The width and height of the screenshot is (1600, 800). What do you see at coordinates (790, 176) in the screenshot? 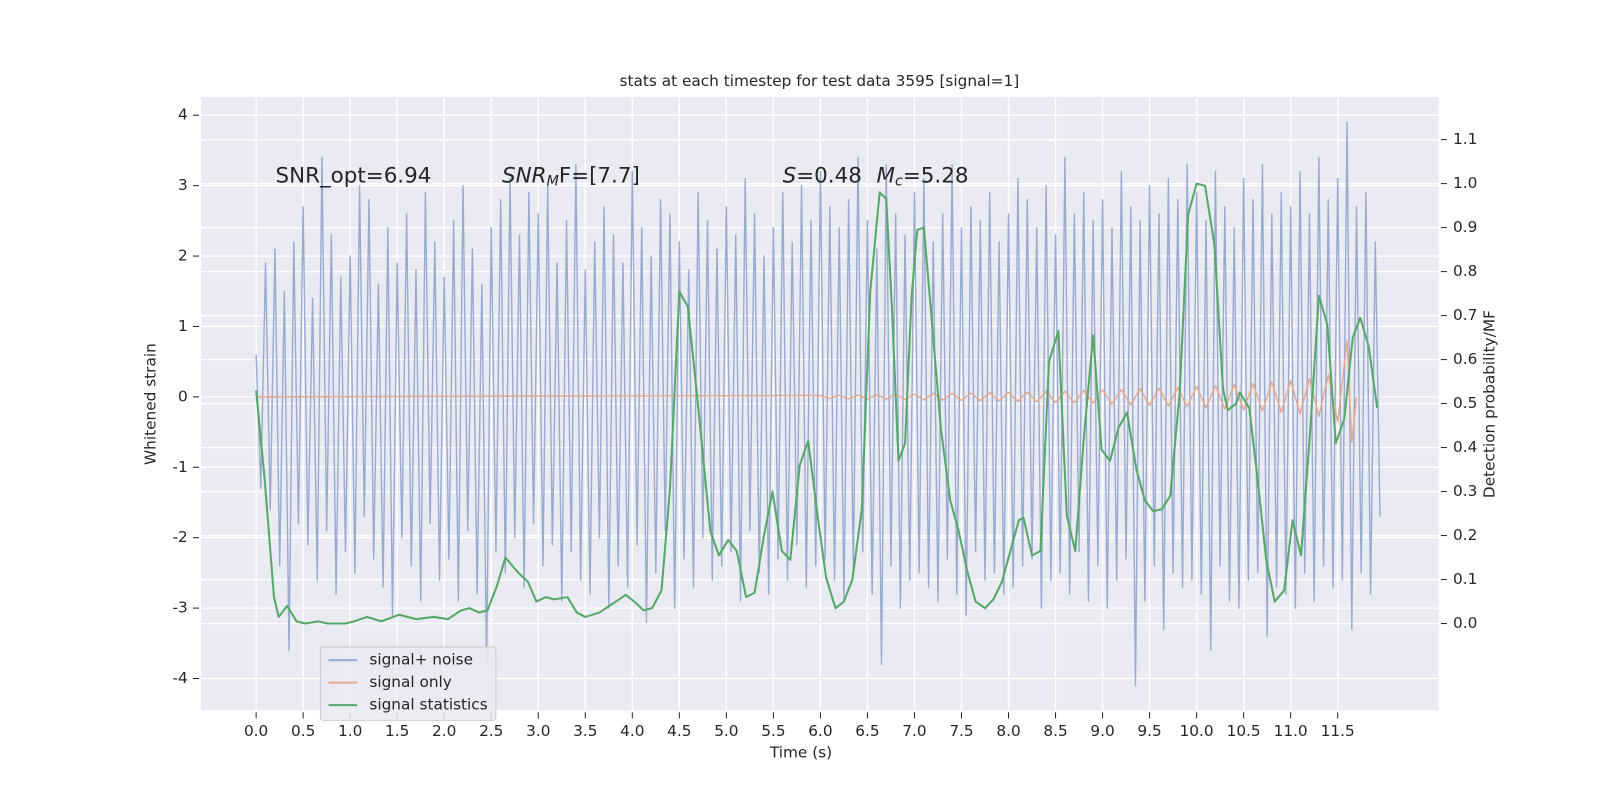
I see `annotation-part: S` at bounding box center [790, 176].